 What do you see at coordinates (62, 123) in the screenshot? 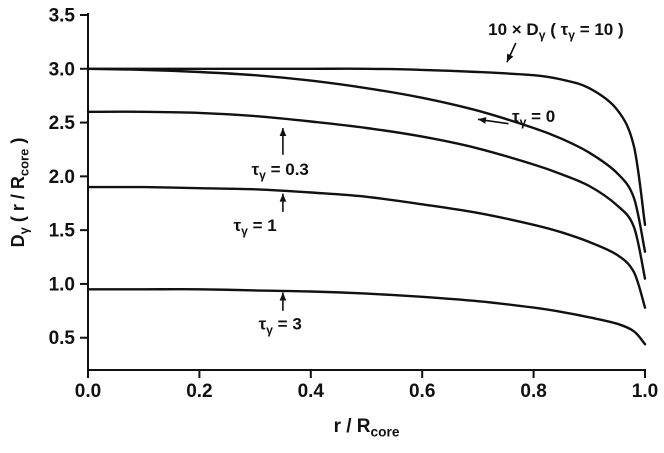
I see `y-tick-label: 2.5` at bounding box center [62, 123].